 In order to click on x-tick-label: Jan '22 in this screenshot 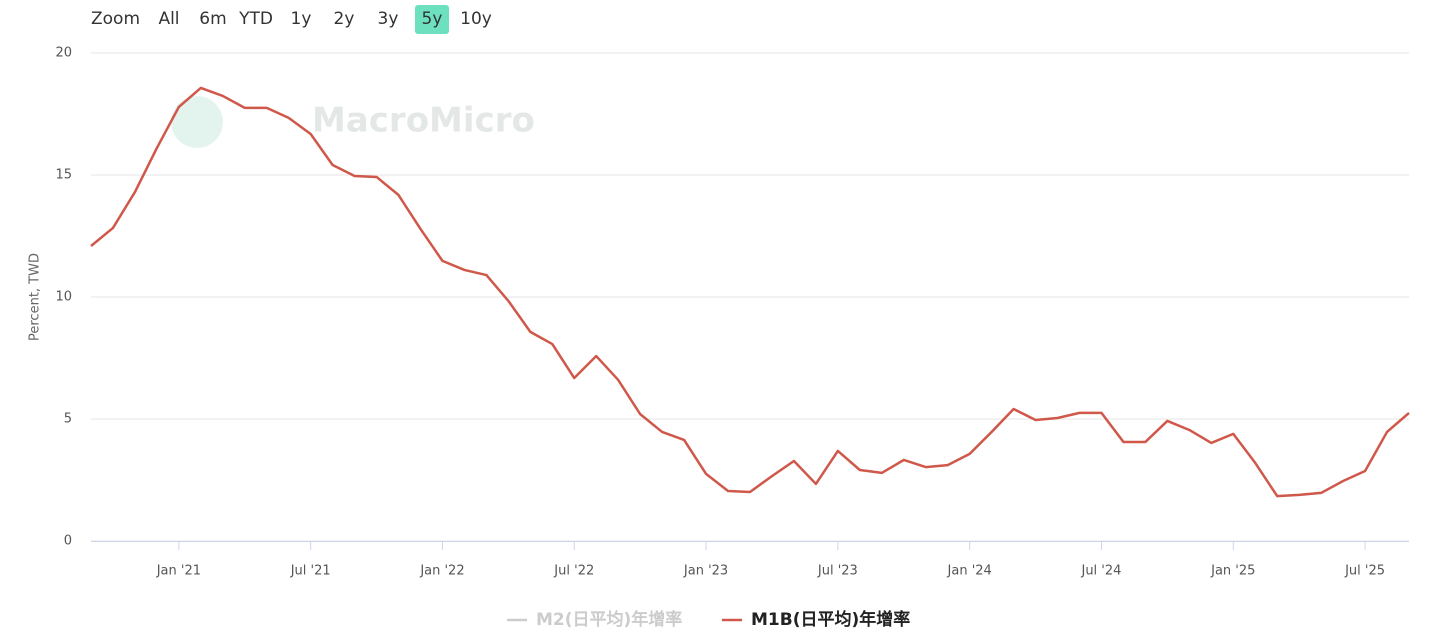, I will do `click(441, 571)`.